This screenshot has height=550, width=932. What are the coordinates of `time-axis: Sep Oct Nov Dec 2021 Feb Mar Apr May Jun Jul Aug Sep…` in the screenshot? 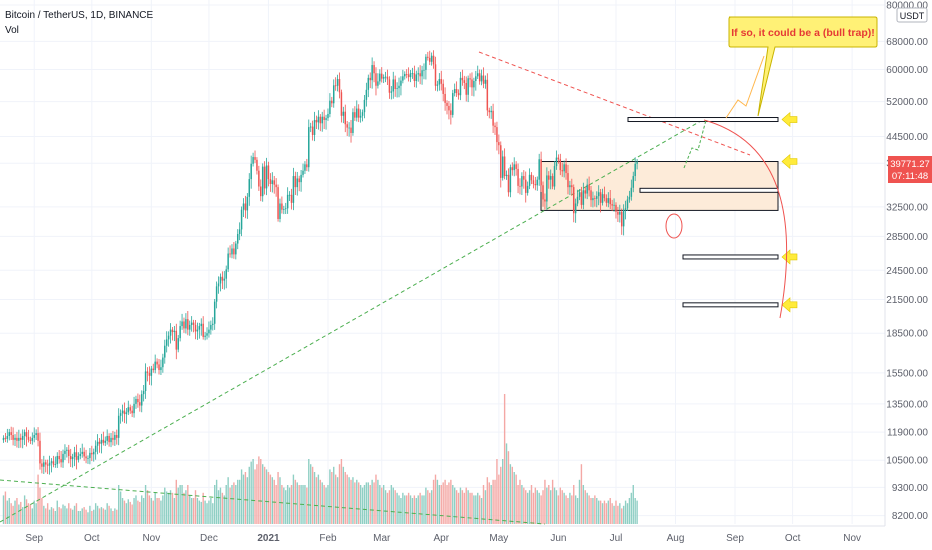 It's located at (443, 538).